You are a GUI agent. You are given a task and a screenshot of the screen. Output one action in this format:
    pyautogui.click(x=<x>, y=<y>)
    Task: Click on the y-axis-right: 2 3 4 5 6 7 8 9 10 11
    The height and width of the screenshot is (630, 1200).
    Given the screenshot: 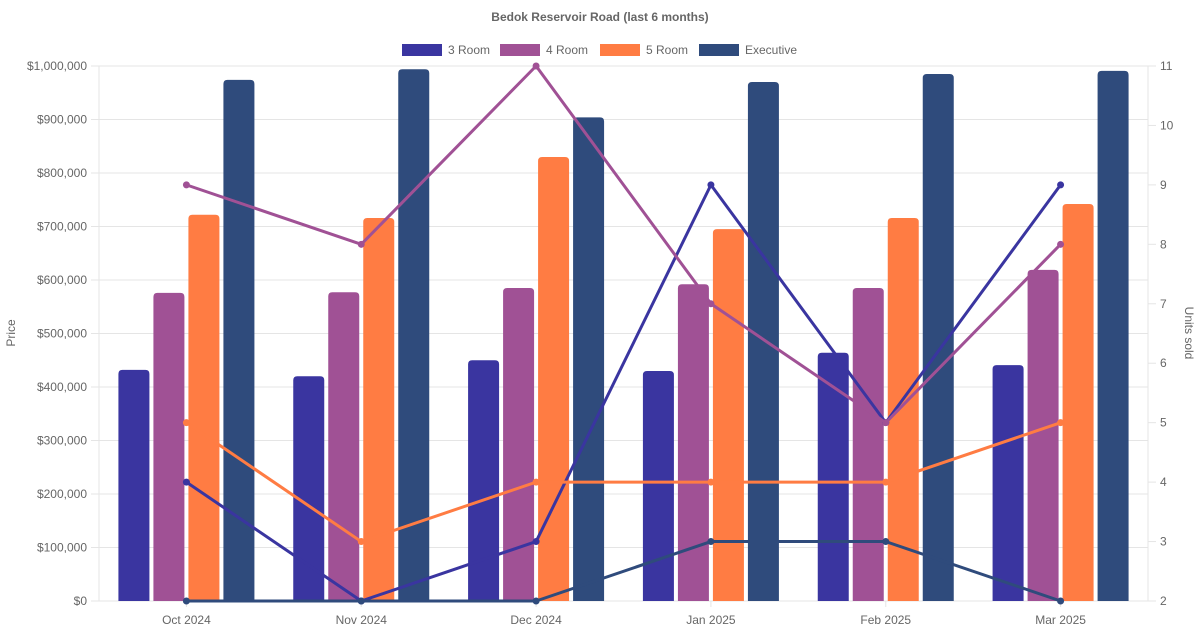 What is the action you would take?
    pyautogui.click(x=1161, y=333)
    